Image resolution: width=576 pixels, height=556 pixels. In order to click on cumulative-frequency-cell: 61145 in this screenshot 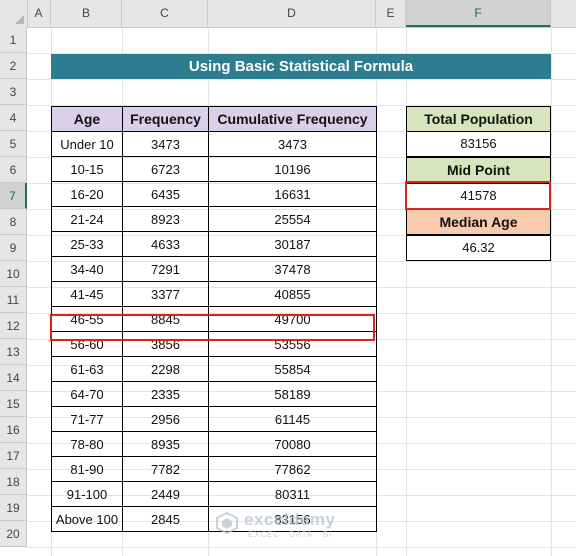, I will do `click(292, 419)`.